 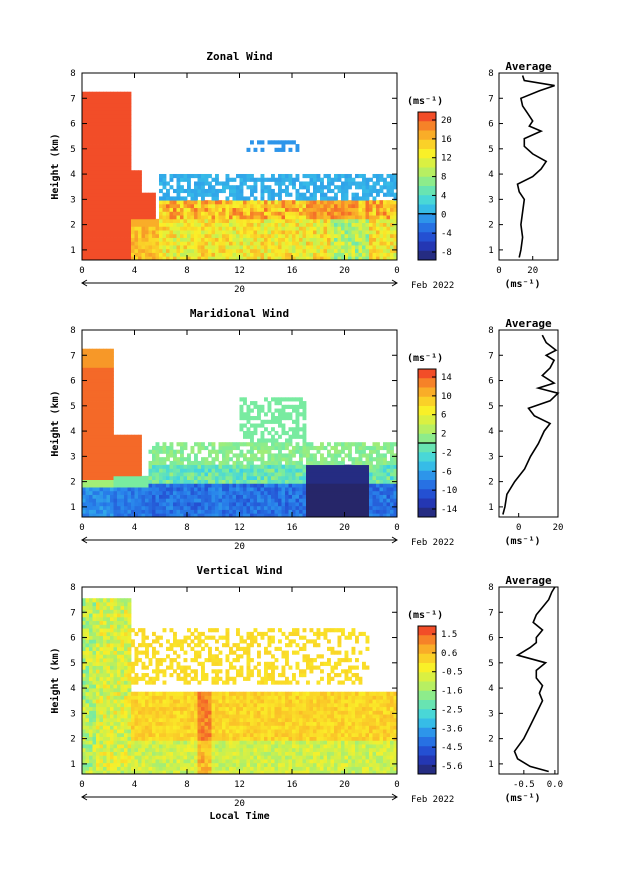 What do you see at coordinates (490, 457) in the screenshot?
I see `average-y-tick-label: 3` at bounding box center [490, 457].